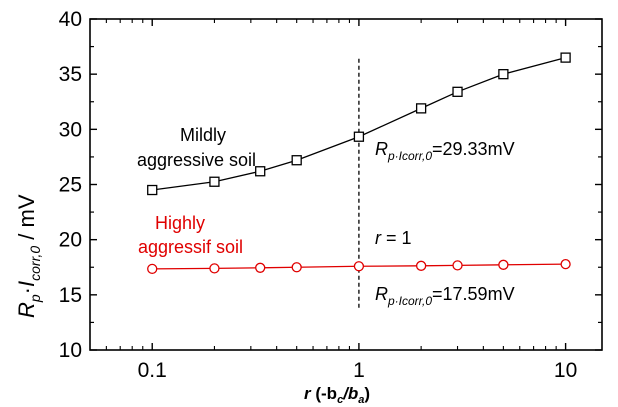 The width and height of the screenshot is (618, 407). I want to click on annotation-high-value: Rp·Icorr,0=17.59mV, so click(445, 296).